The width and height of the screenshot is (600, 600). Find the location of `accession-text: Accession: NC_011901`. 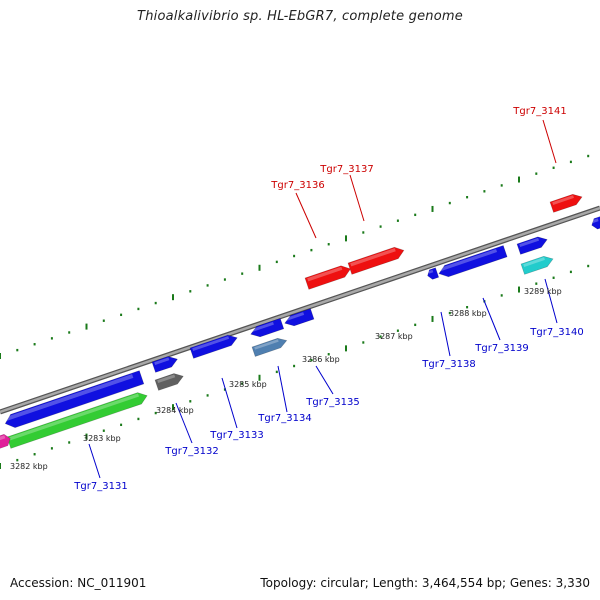

accession-text: Accession: NC_011901 is located at coordinates (78, 583).